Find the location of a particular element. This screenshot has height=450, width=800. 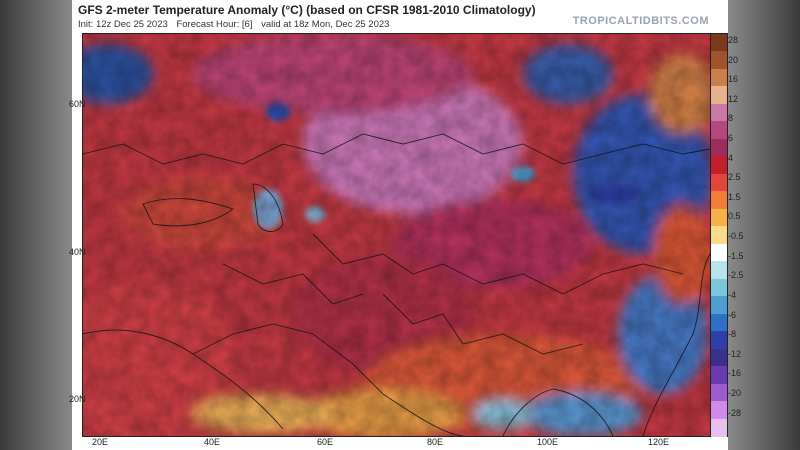

lat-label-20n: 20N is located at coordinates (77, 399).